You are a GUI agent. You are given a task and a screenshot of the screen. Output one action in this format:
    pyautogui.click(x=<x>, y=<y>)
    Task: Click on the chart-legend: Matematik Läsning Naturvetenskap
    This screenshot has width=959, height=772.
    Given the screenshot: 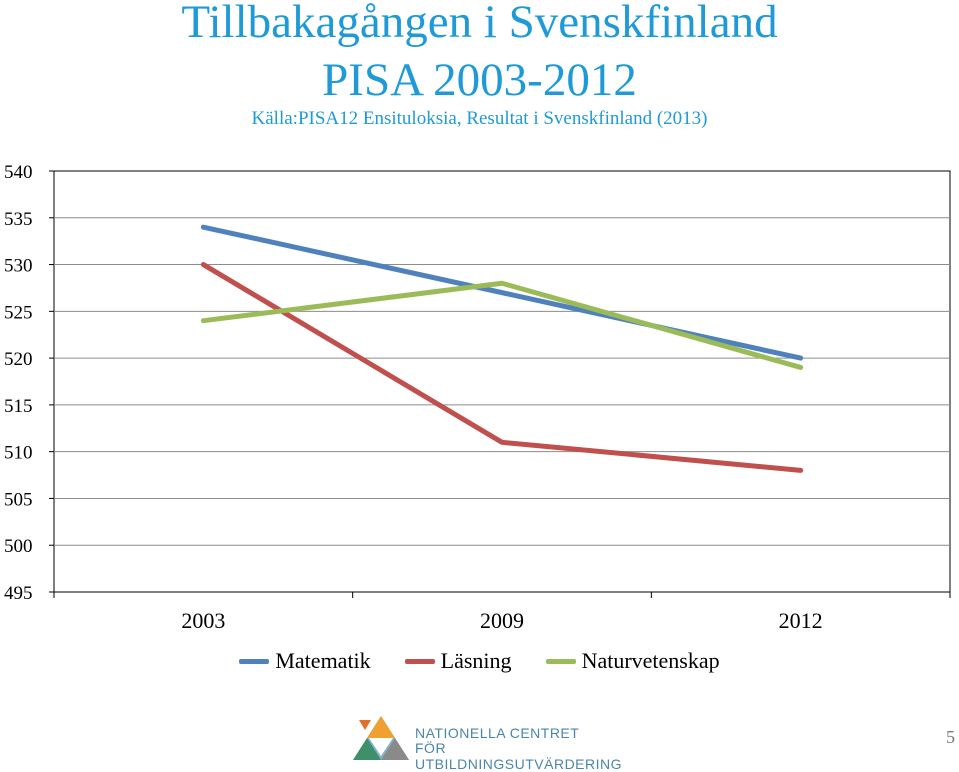 What is the action you would take?
    pyautogui.click(x=479, y=661)
    